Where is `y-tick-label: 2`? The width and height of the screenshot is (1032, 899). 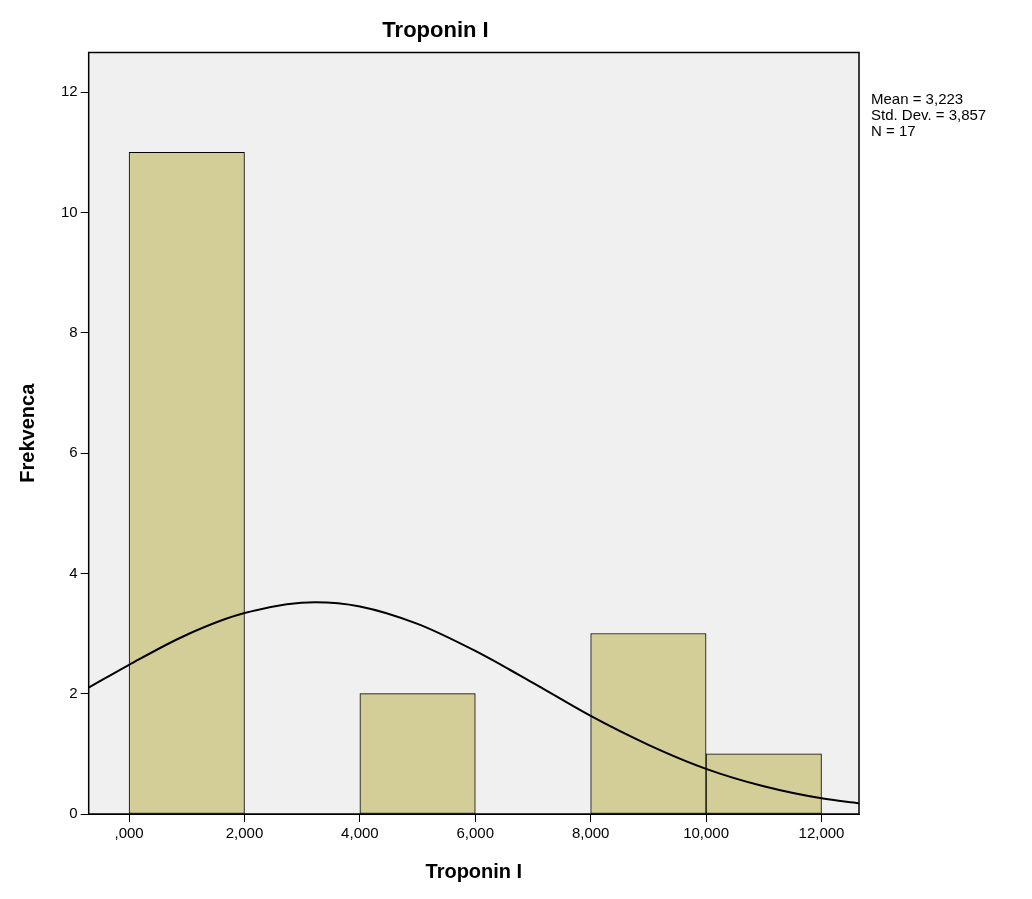 y-tick-label: 2 is located at coordinates (73, 692).